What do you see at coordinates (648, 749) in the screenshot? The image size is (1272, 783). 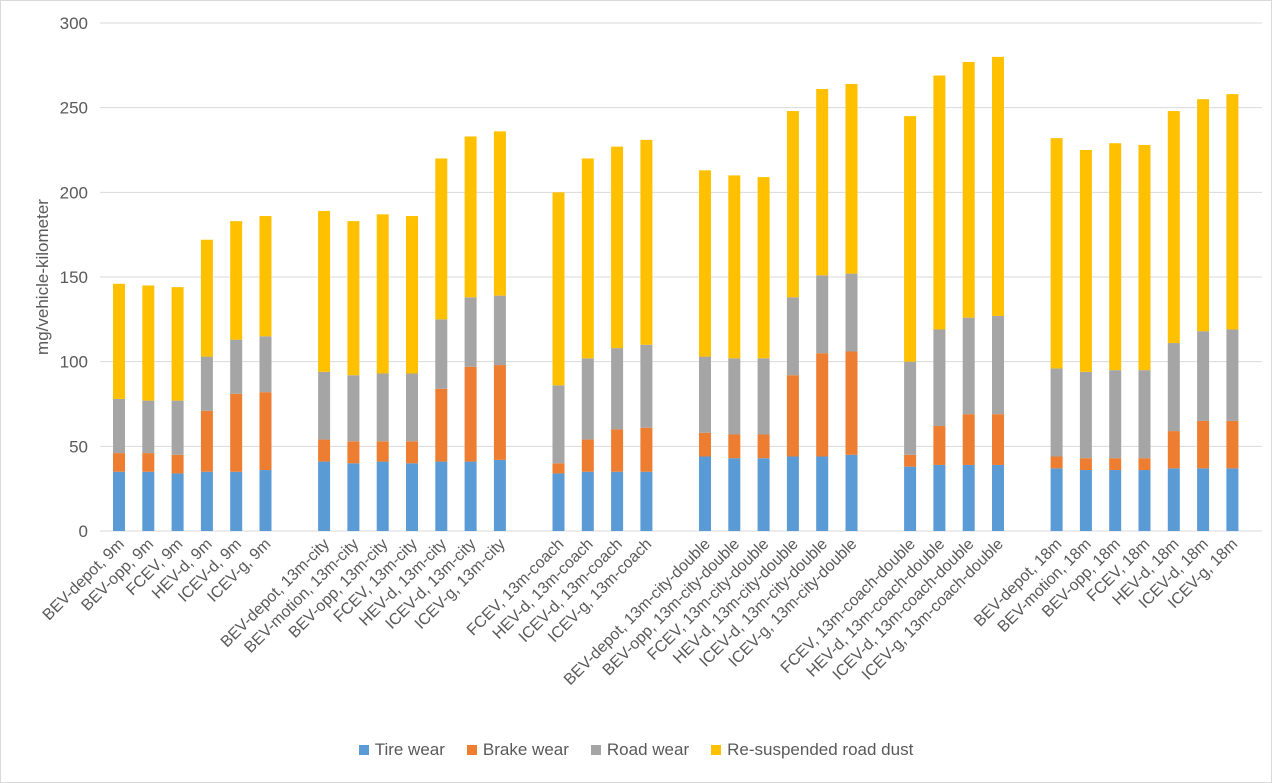 I see `legend-label: Road wear` at bounding box center [648, 749].